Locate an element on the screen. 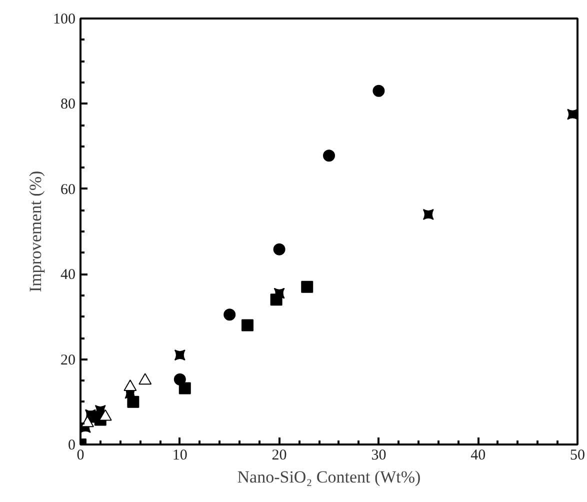 The image size is (587, 502). y-tick-label: 80 is located at coordinates (68, 104).